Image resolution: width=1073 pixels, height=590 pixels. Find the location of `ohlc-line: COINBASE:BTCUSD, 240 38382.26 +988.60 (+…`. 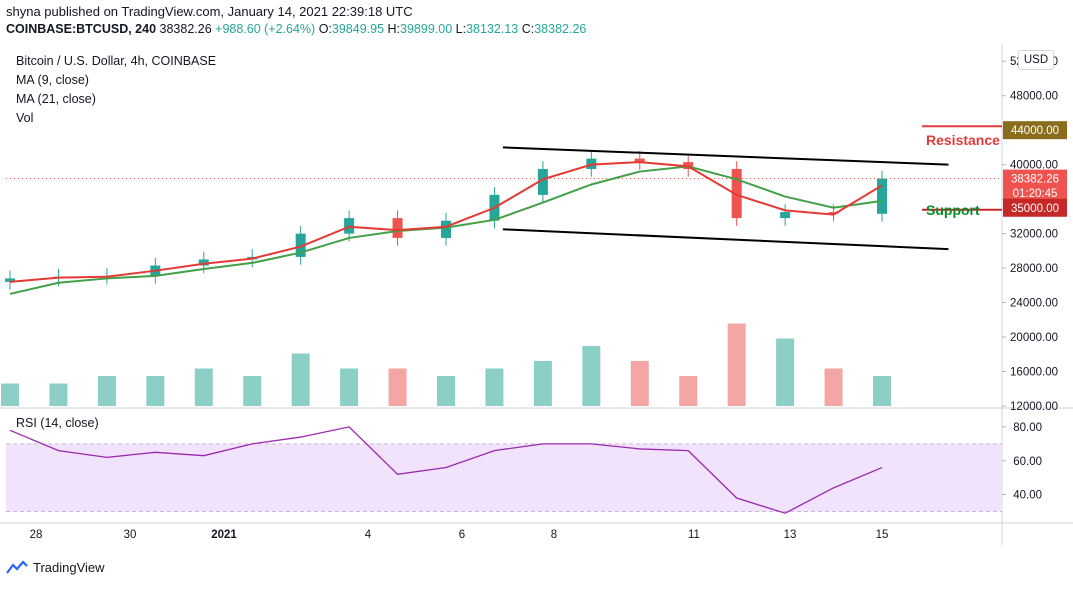

ohlc-line: COINBASE:BTCUSD, 240 38382.26 +988.60 (+… is located at coordinates (296, 29).